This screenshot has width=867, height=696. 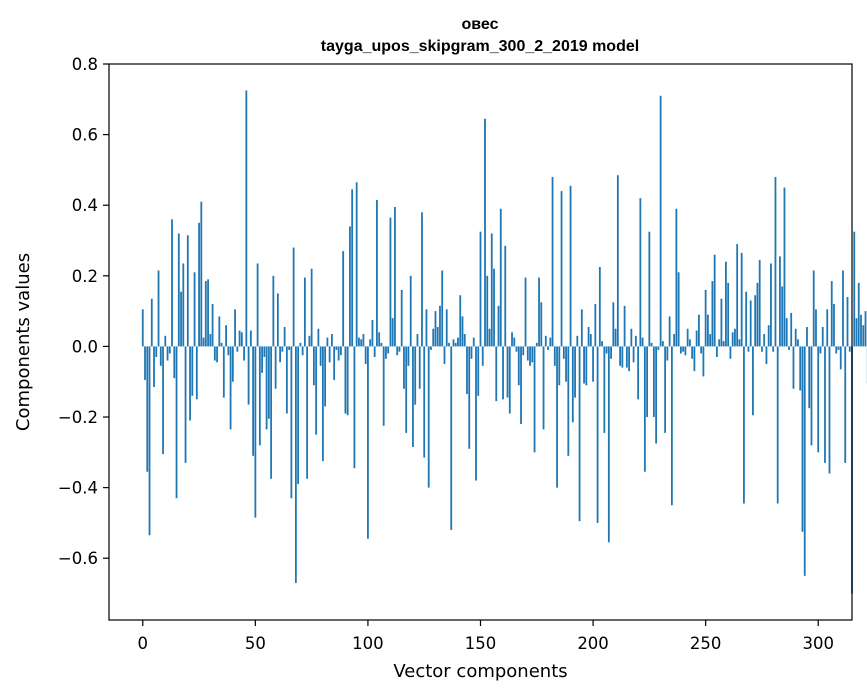 What do you see at coordinates (486, 636) in the screenshot?
I see `x-axis-ticks: 0 50 100 150 200 250 300` at bounding box center [486, 636].